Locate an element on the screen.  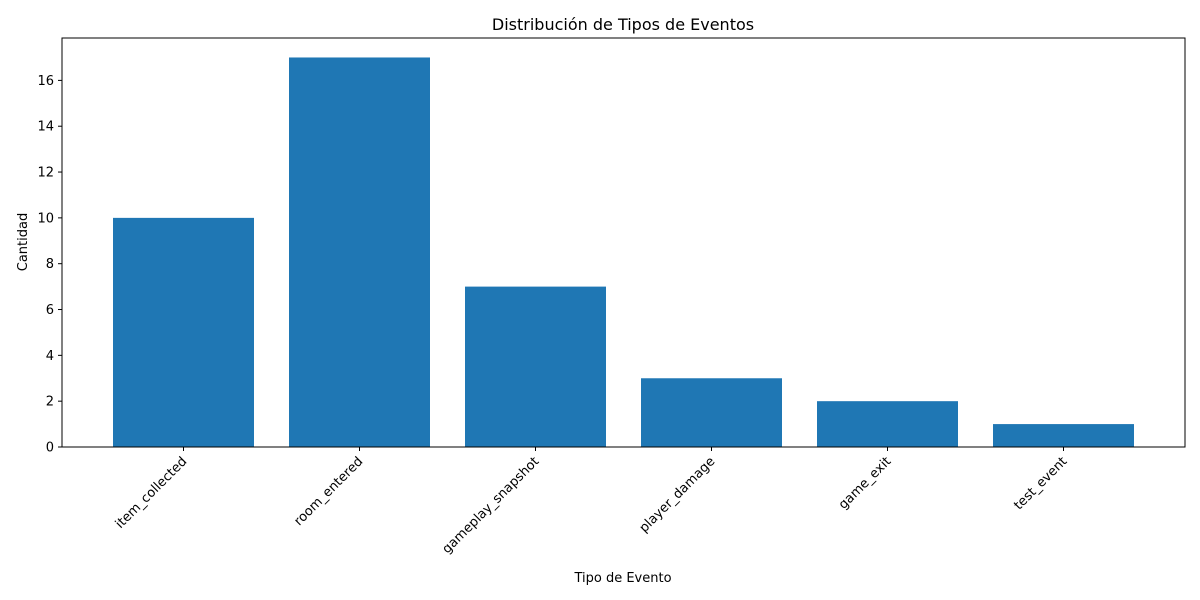
y-tick-label: 2 is located at coordinates (50, 402).